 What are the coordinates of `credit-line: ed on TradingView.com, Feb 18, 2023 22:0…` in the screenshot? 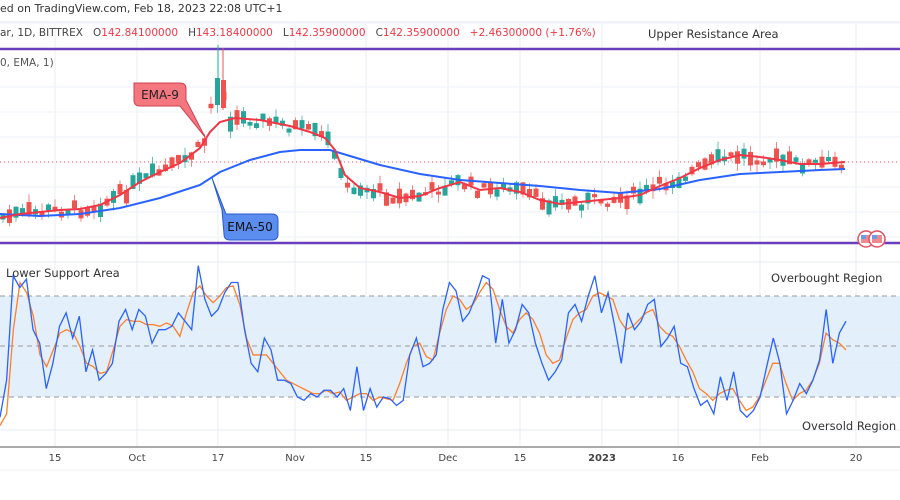 It's located at (141, 8).